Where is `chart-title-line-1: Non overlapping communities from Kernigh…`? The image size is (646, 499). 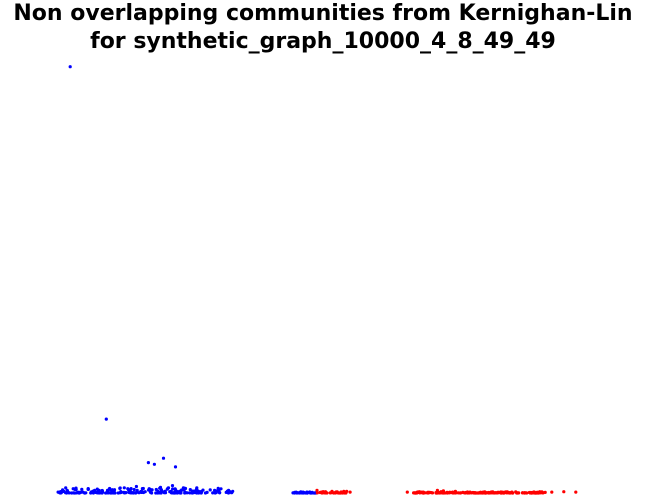
chart-title-line-1: Non overlapping communities from Kernigh… is located at coordinates (323, 13).